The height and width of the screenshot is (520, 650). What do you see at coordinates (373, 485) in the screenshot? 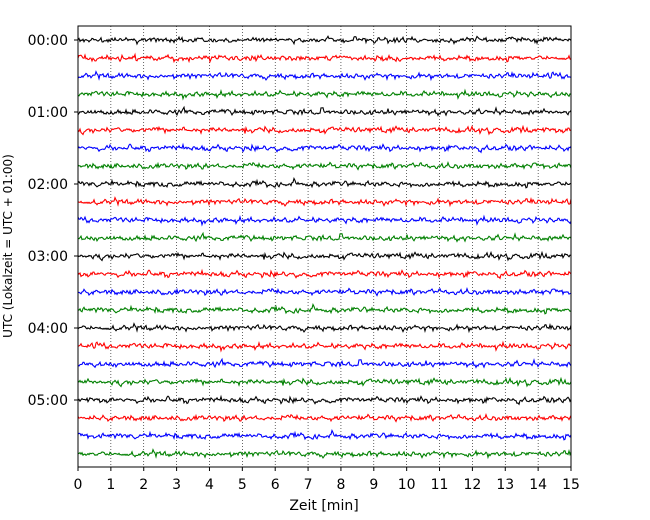
I see `x-tick-label-9: 9` at bounding box center [373, 485].